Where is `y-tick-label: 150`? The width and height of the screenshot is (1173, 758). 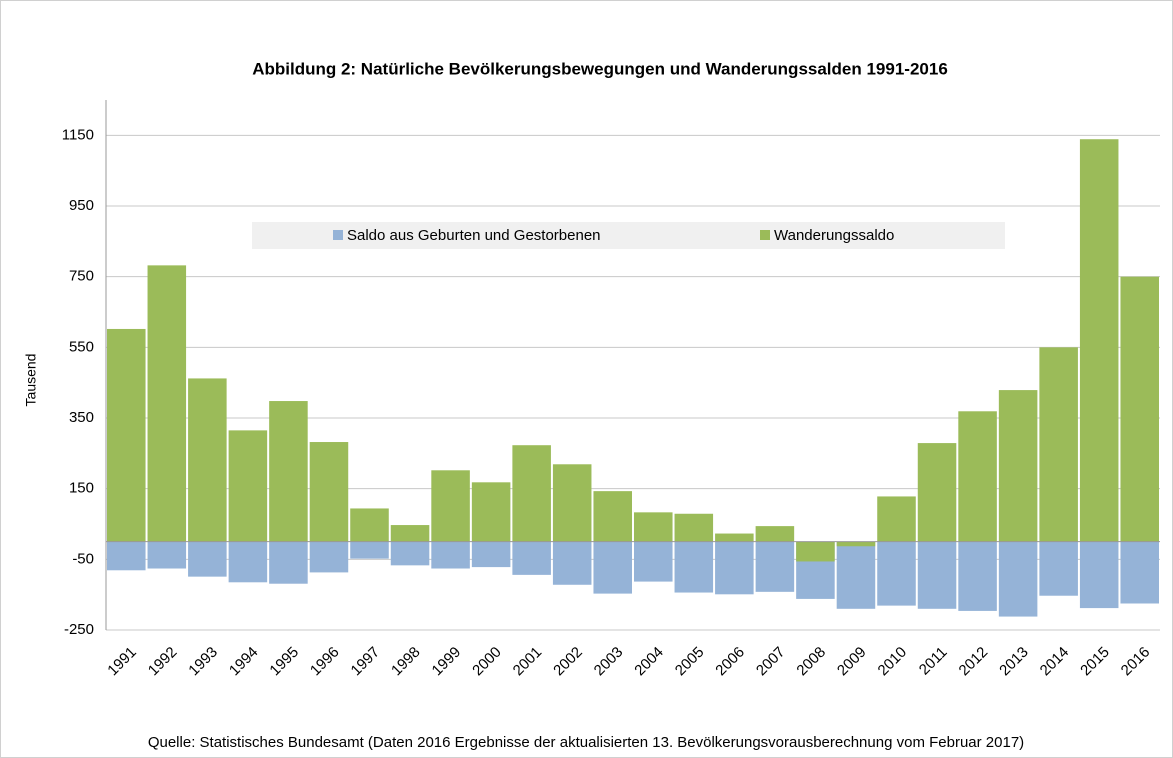 y-tick-label: 150 is located at coordinates (81, 488).